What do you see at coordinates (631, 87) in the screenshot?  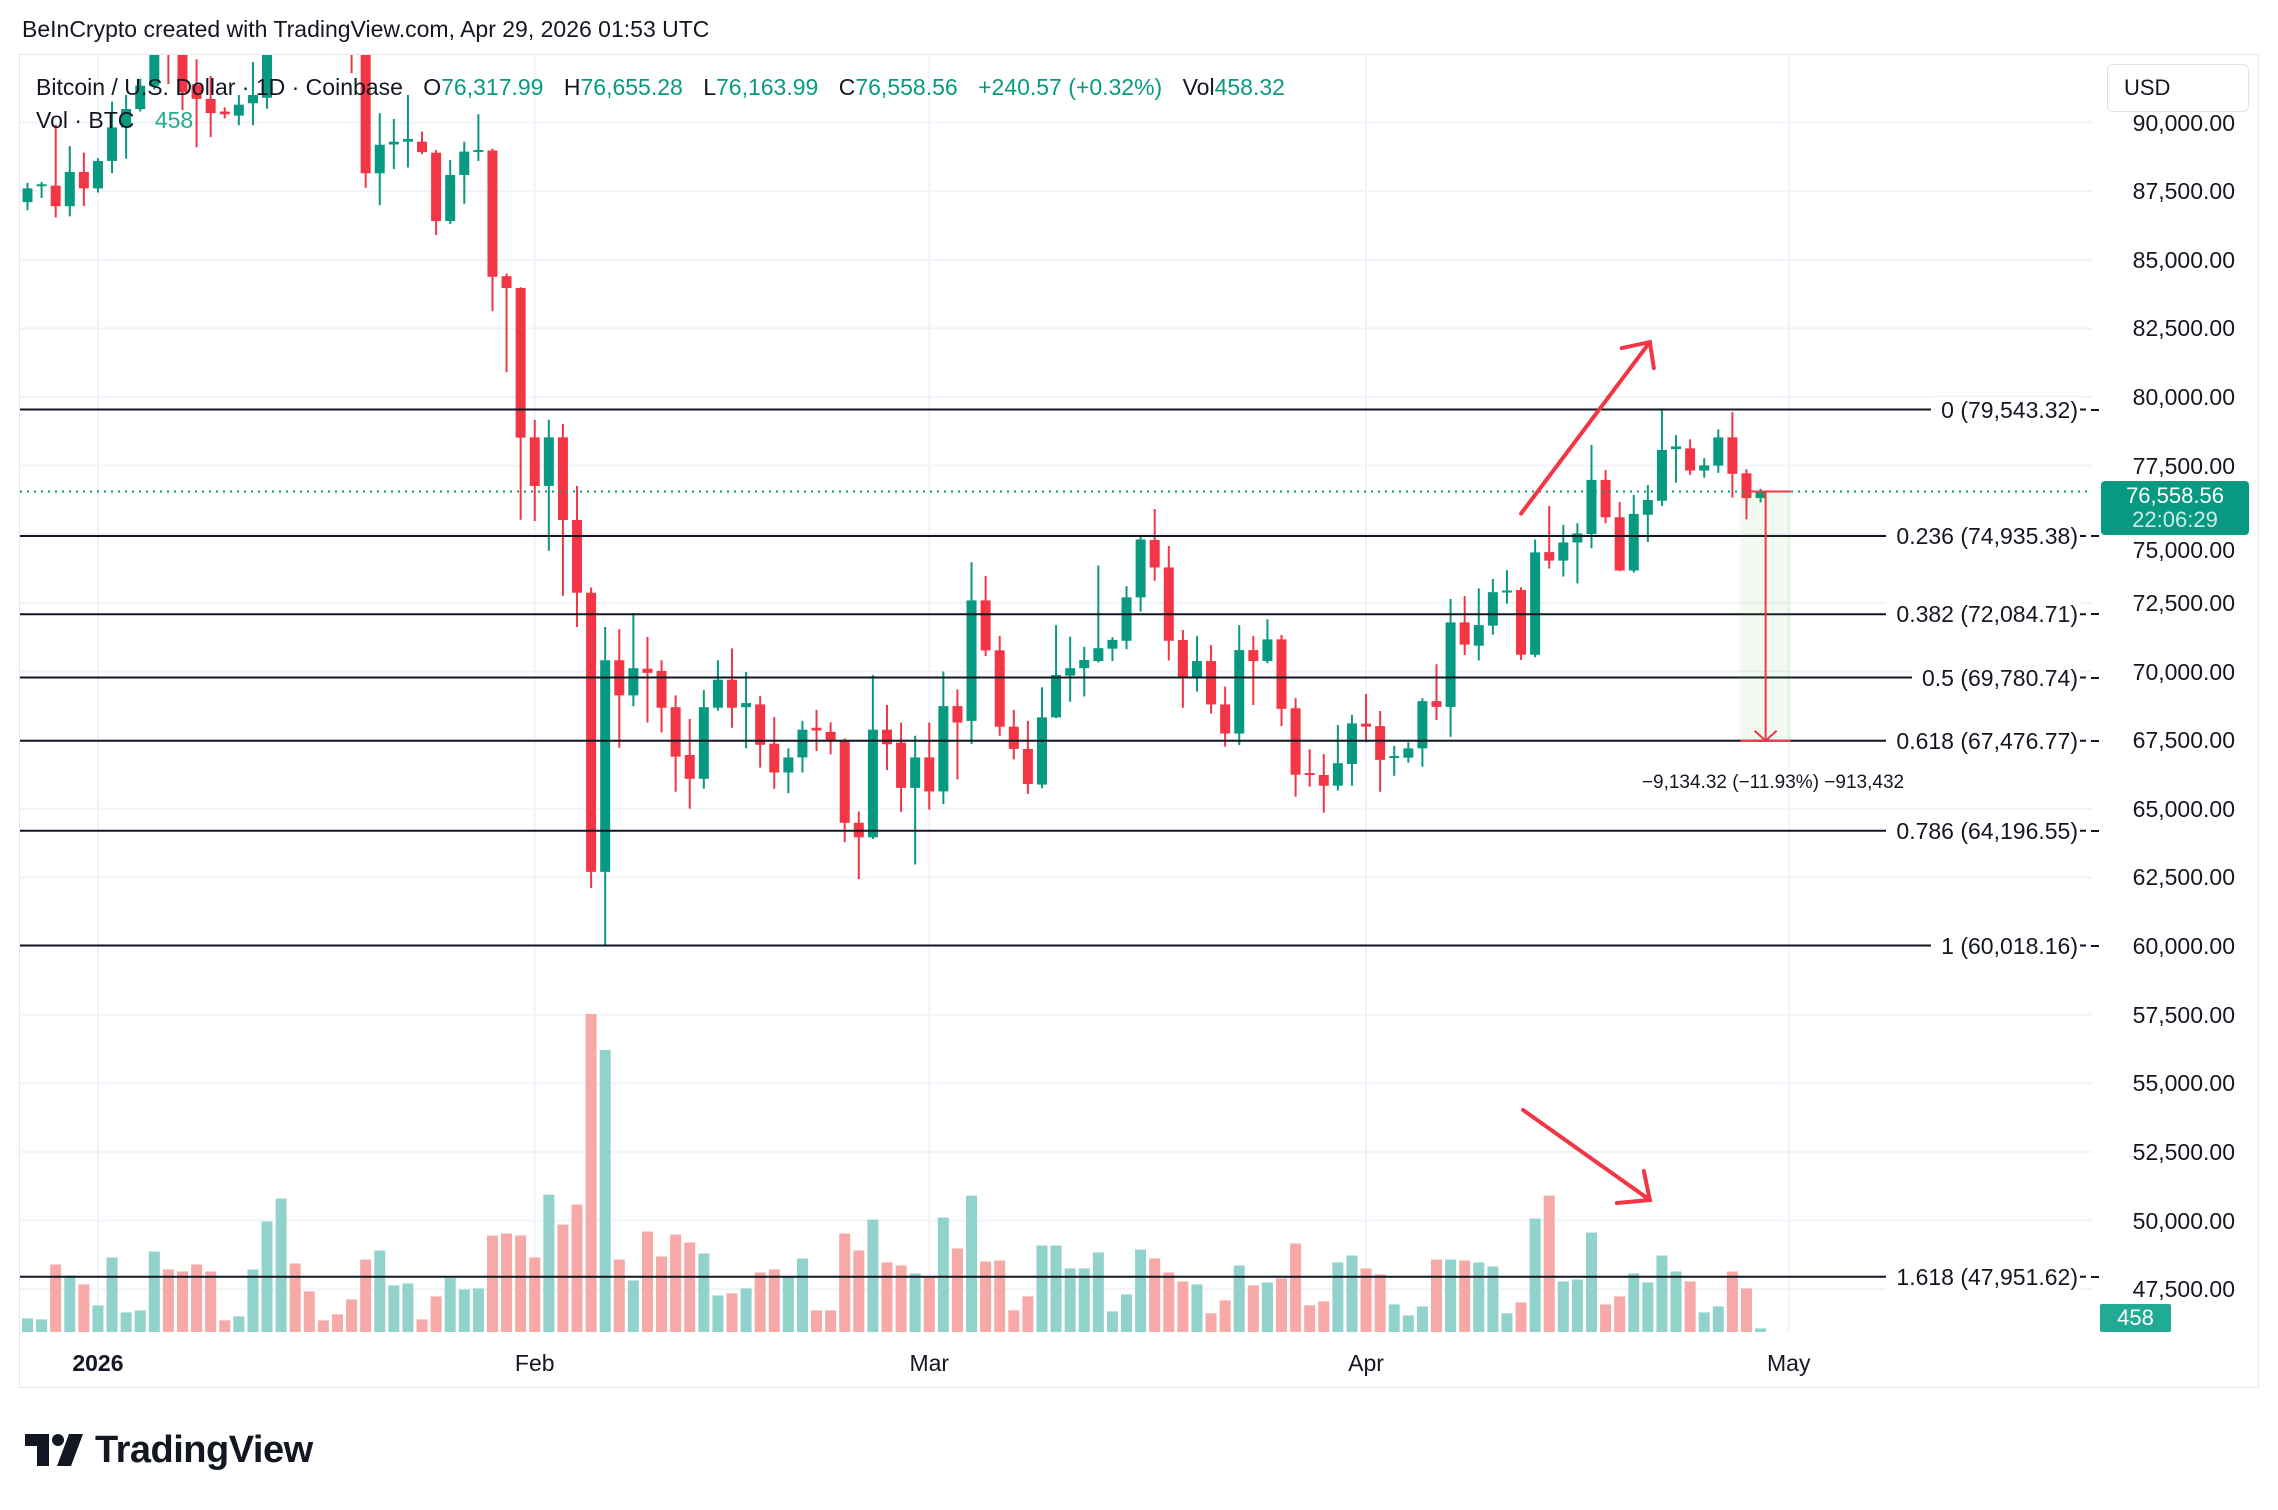 I see `high-value: 76,655.28` at bounding box center [631, 87].